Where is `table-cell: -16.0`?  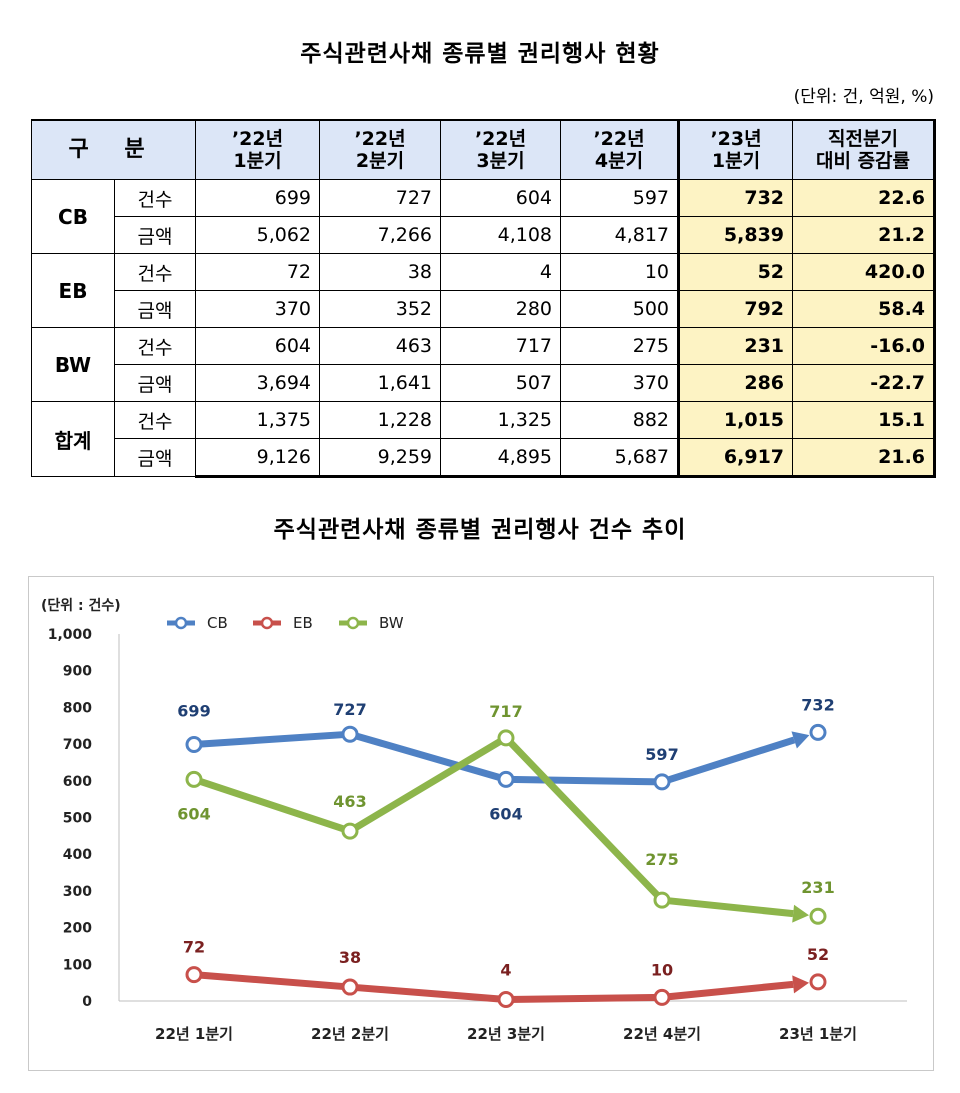
table-cell: -16.0 is located at coordinates (864, 346).